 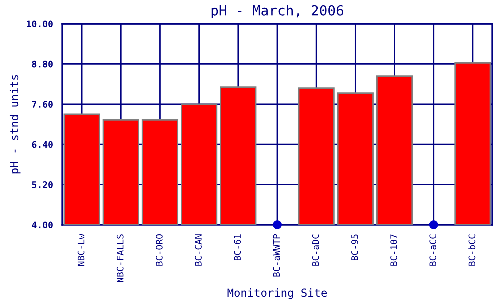 I want to click on x-tick-label: BC-61, so click(x=238, y=247).